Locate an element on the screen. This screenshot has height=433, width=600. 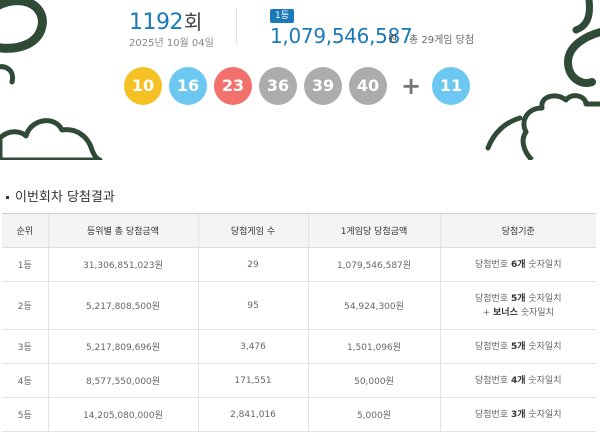
round-number-value: 1192 is located at coordinates (156, 22).